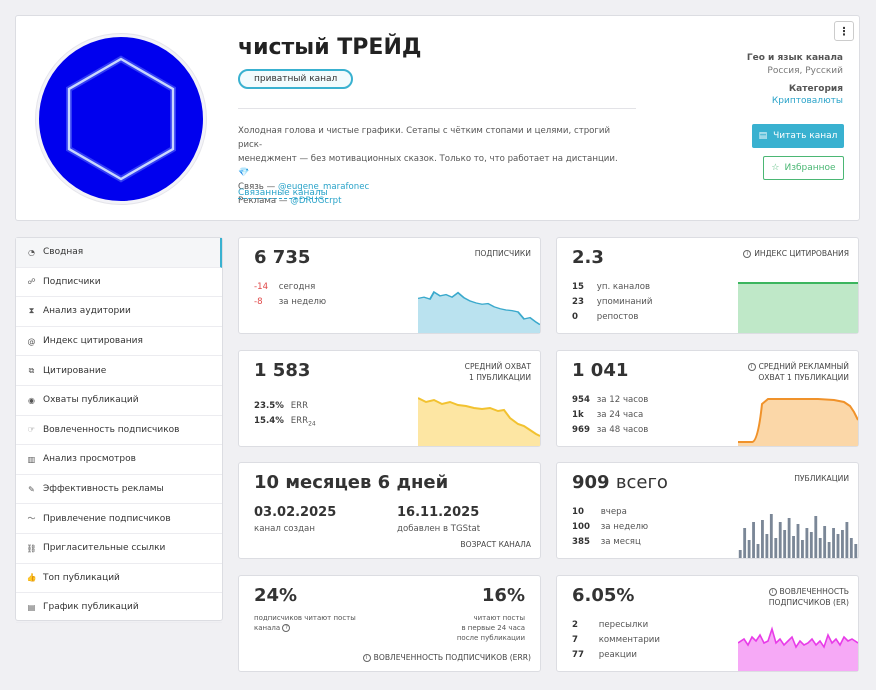 The height and width of the screenshot is (690, 876). Describe the element at coordinates (821, 478) in the screenshot. I see `posts-title: ПУБЛИКАЦИИ` at that location.